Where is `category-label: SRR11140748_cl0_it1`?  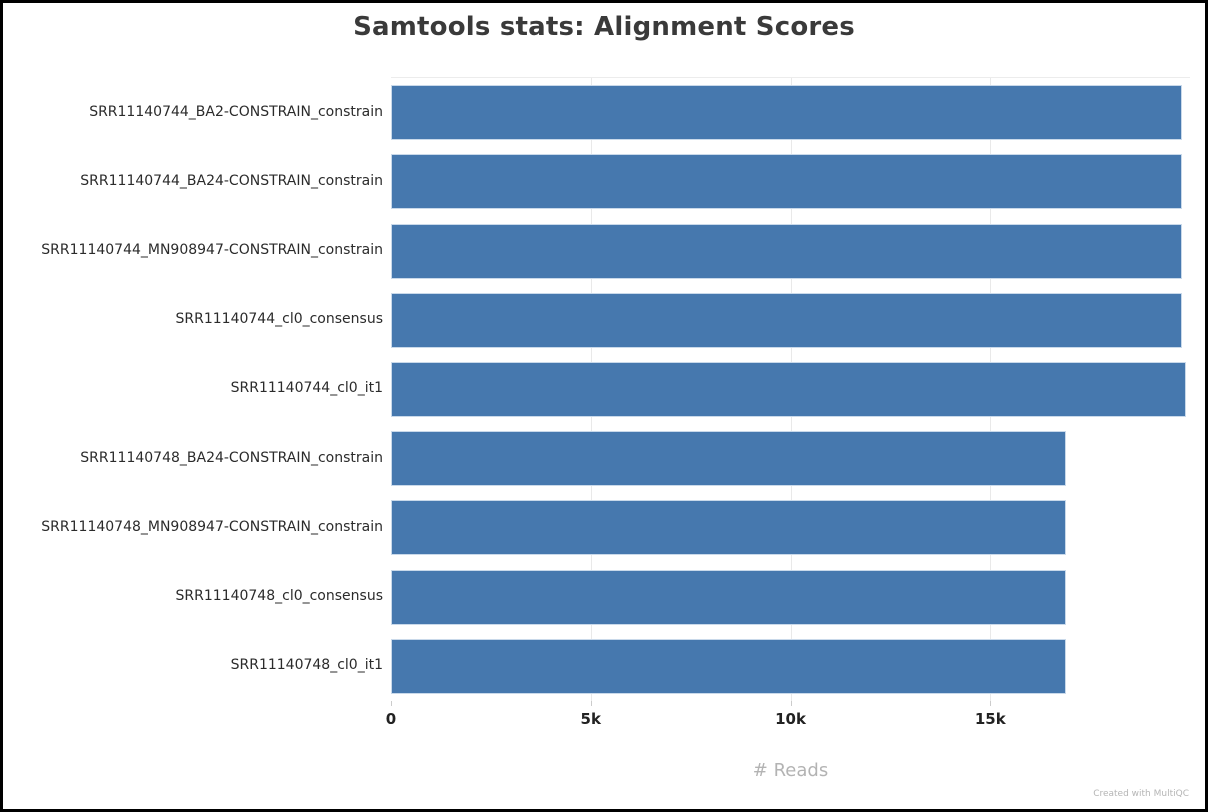
category-label: SRR11140748_cl0_it1 is located at coordinates (306, 665).